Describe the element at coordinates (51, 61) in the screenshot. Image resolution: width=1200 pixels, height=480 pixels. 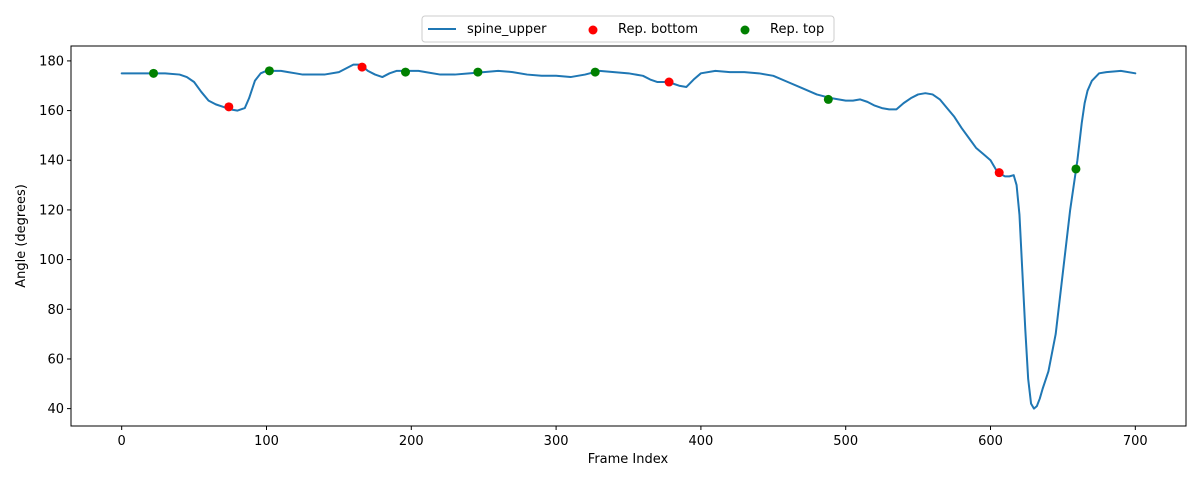
I see `y-tick-label: 180` at that location.